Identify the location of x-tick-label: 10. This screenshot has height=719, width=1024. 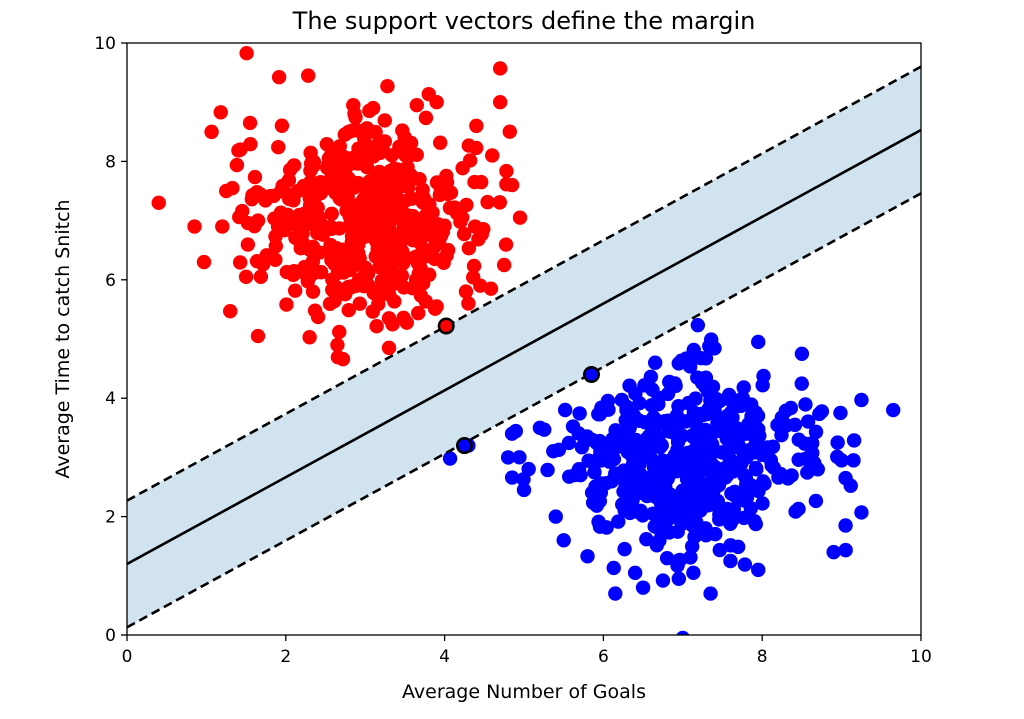
(921, 657).